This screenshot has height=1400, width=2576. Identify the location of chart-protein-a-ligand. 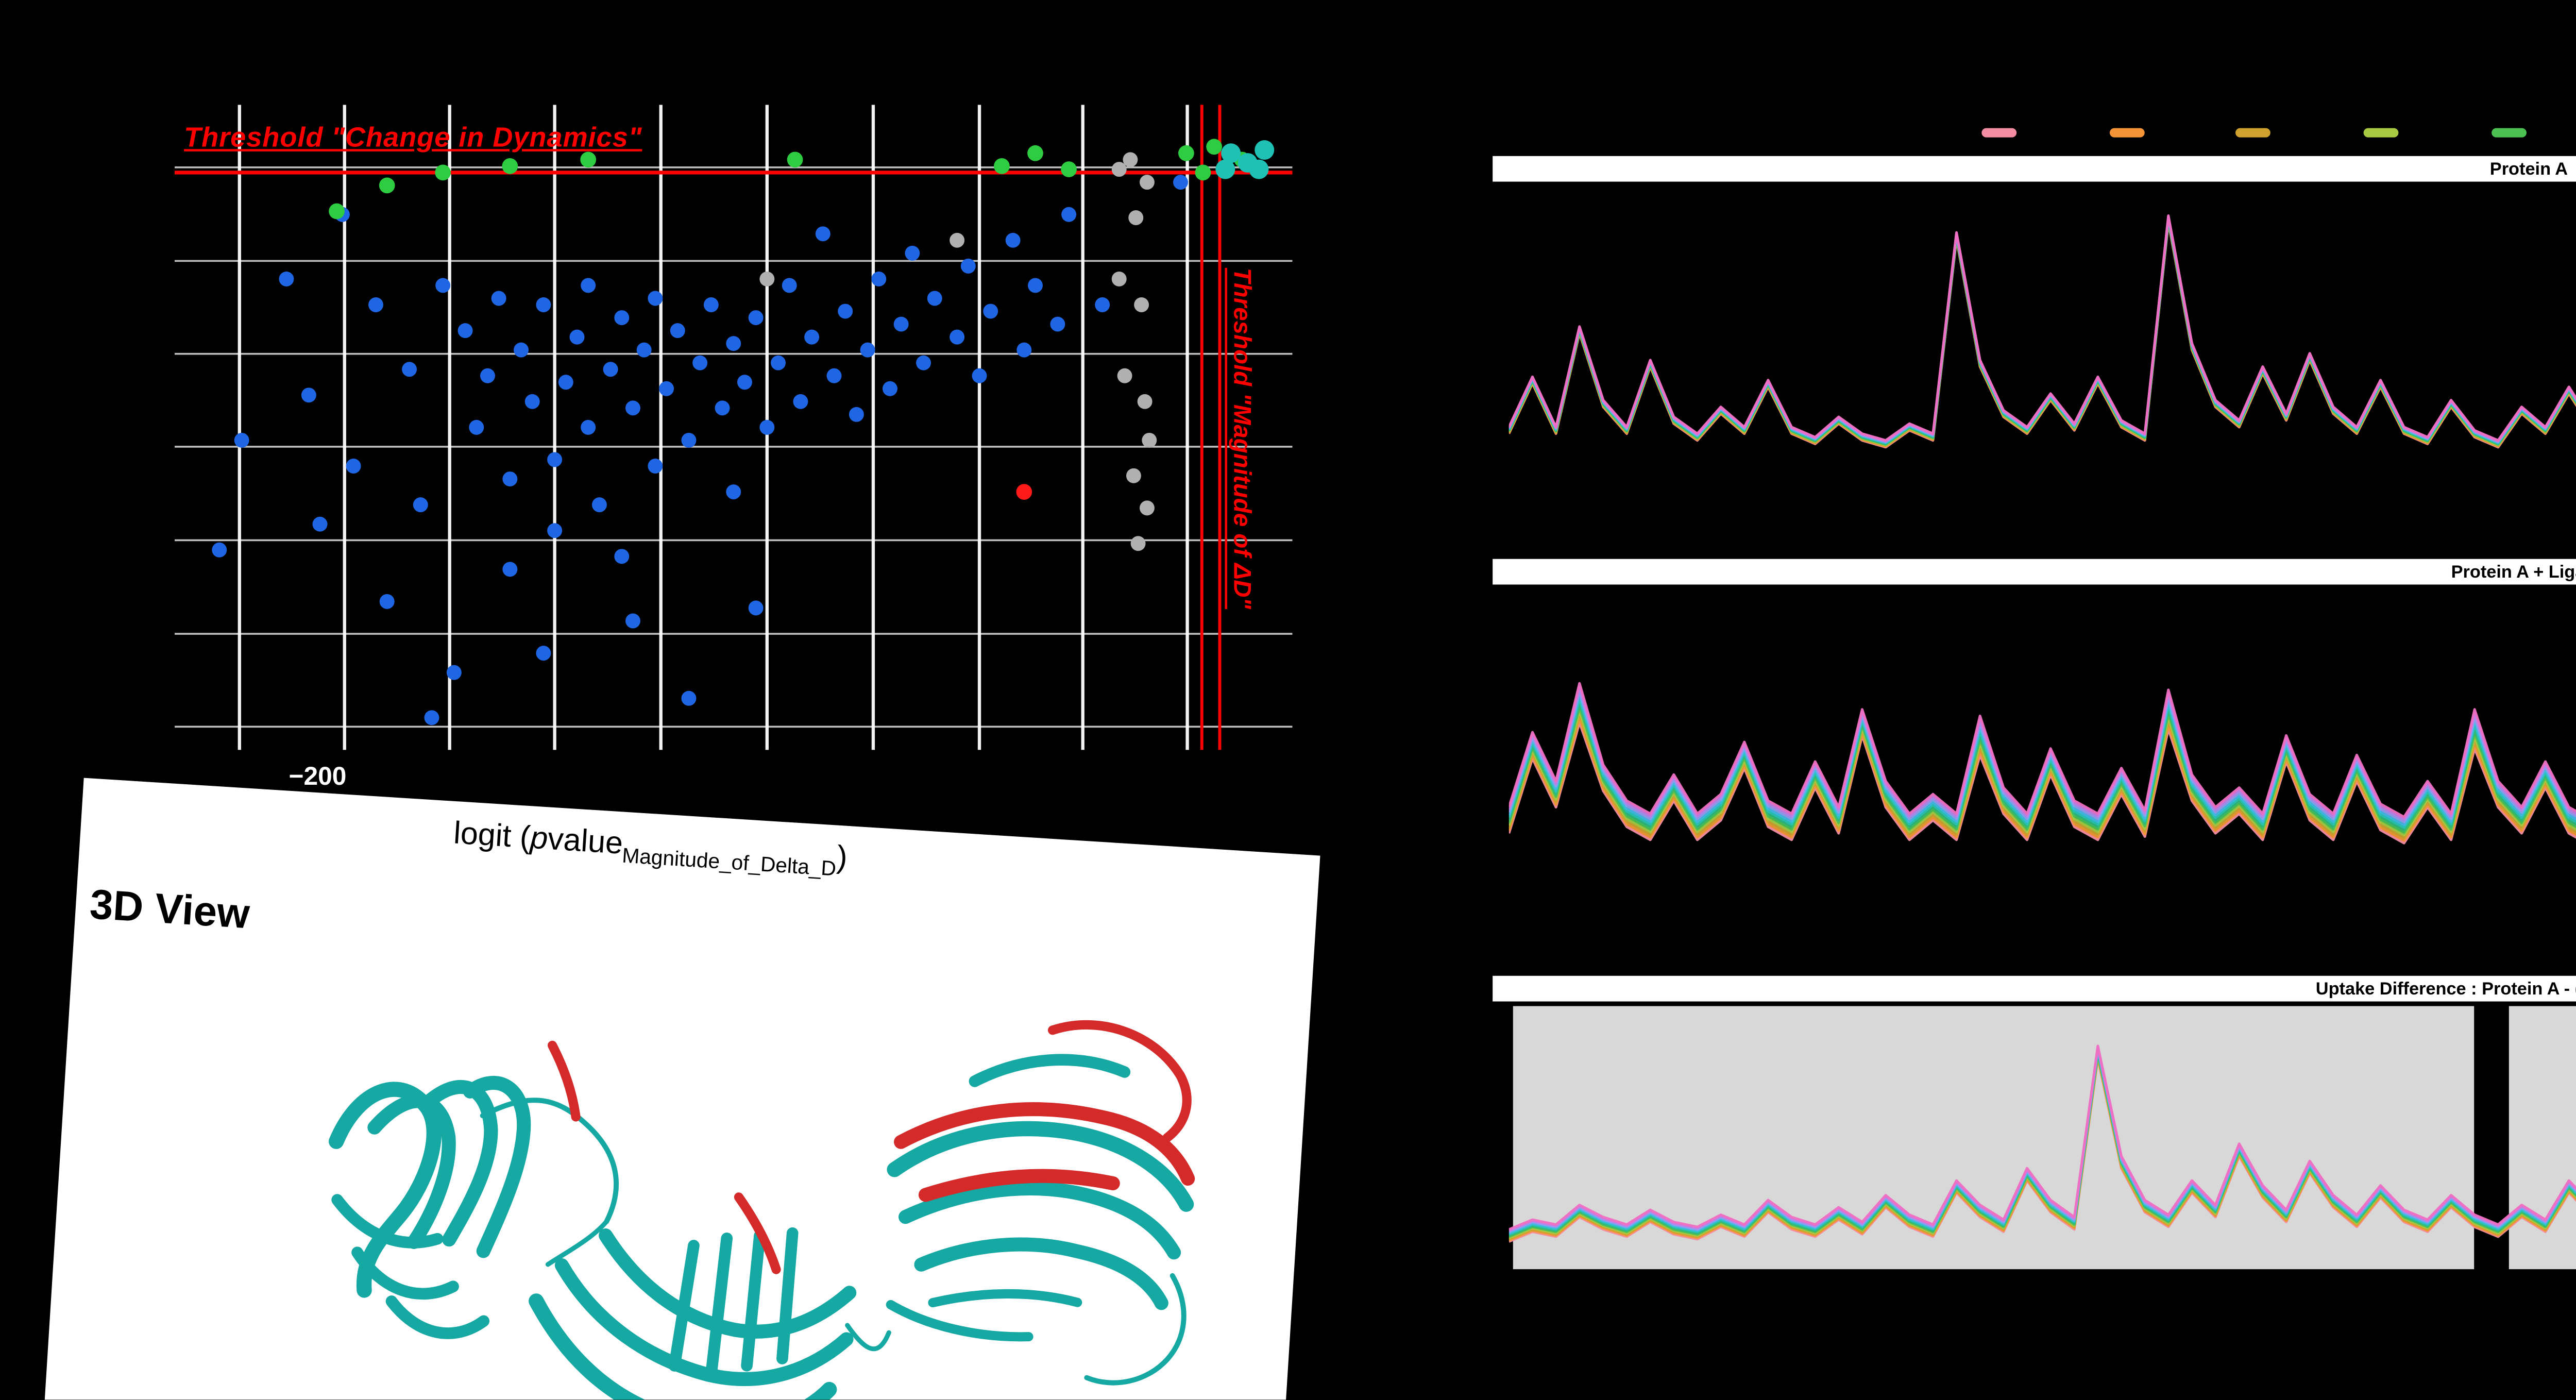
(2042, 761).